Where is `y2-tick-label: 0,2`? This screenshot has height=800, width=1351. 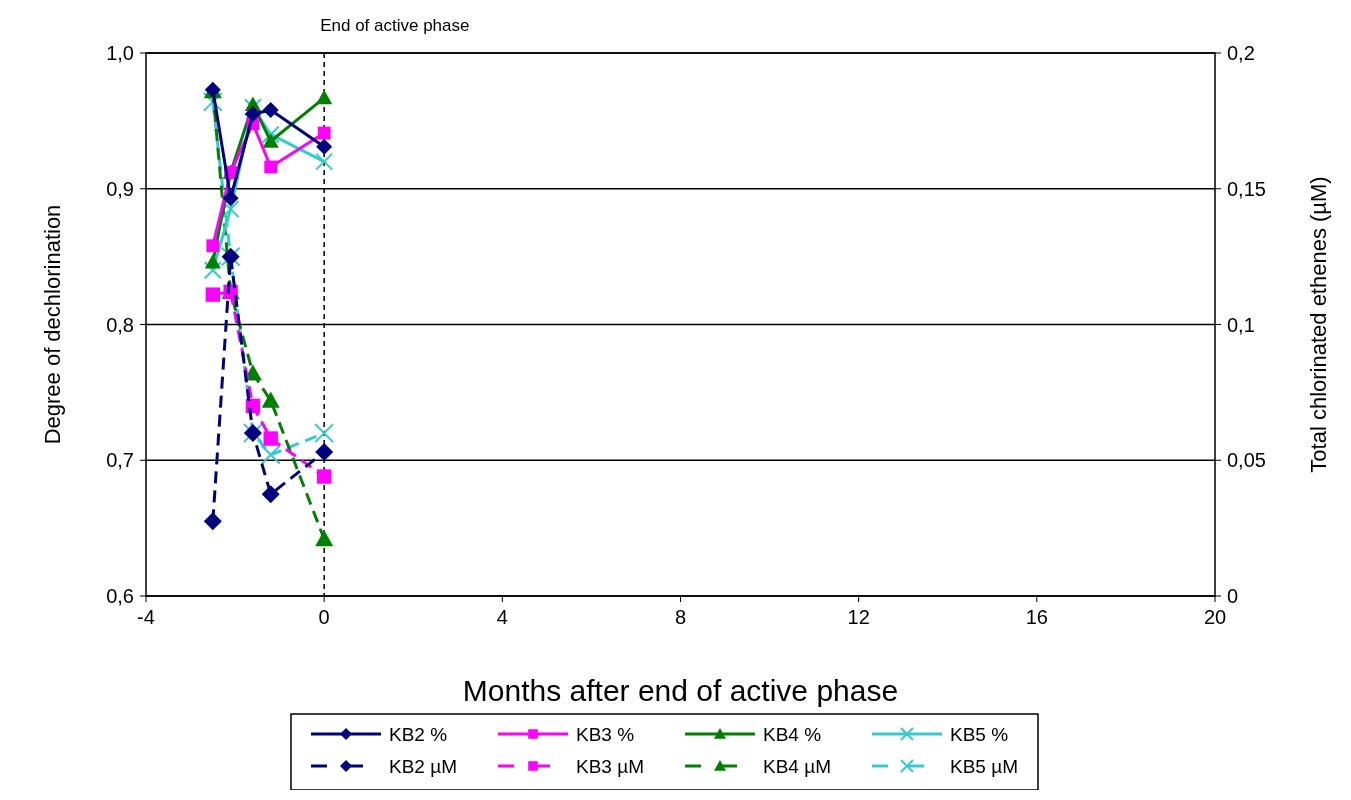
y2-tick-label: 0,2 is located at coordinates (1241, 53).